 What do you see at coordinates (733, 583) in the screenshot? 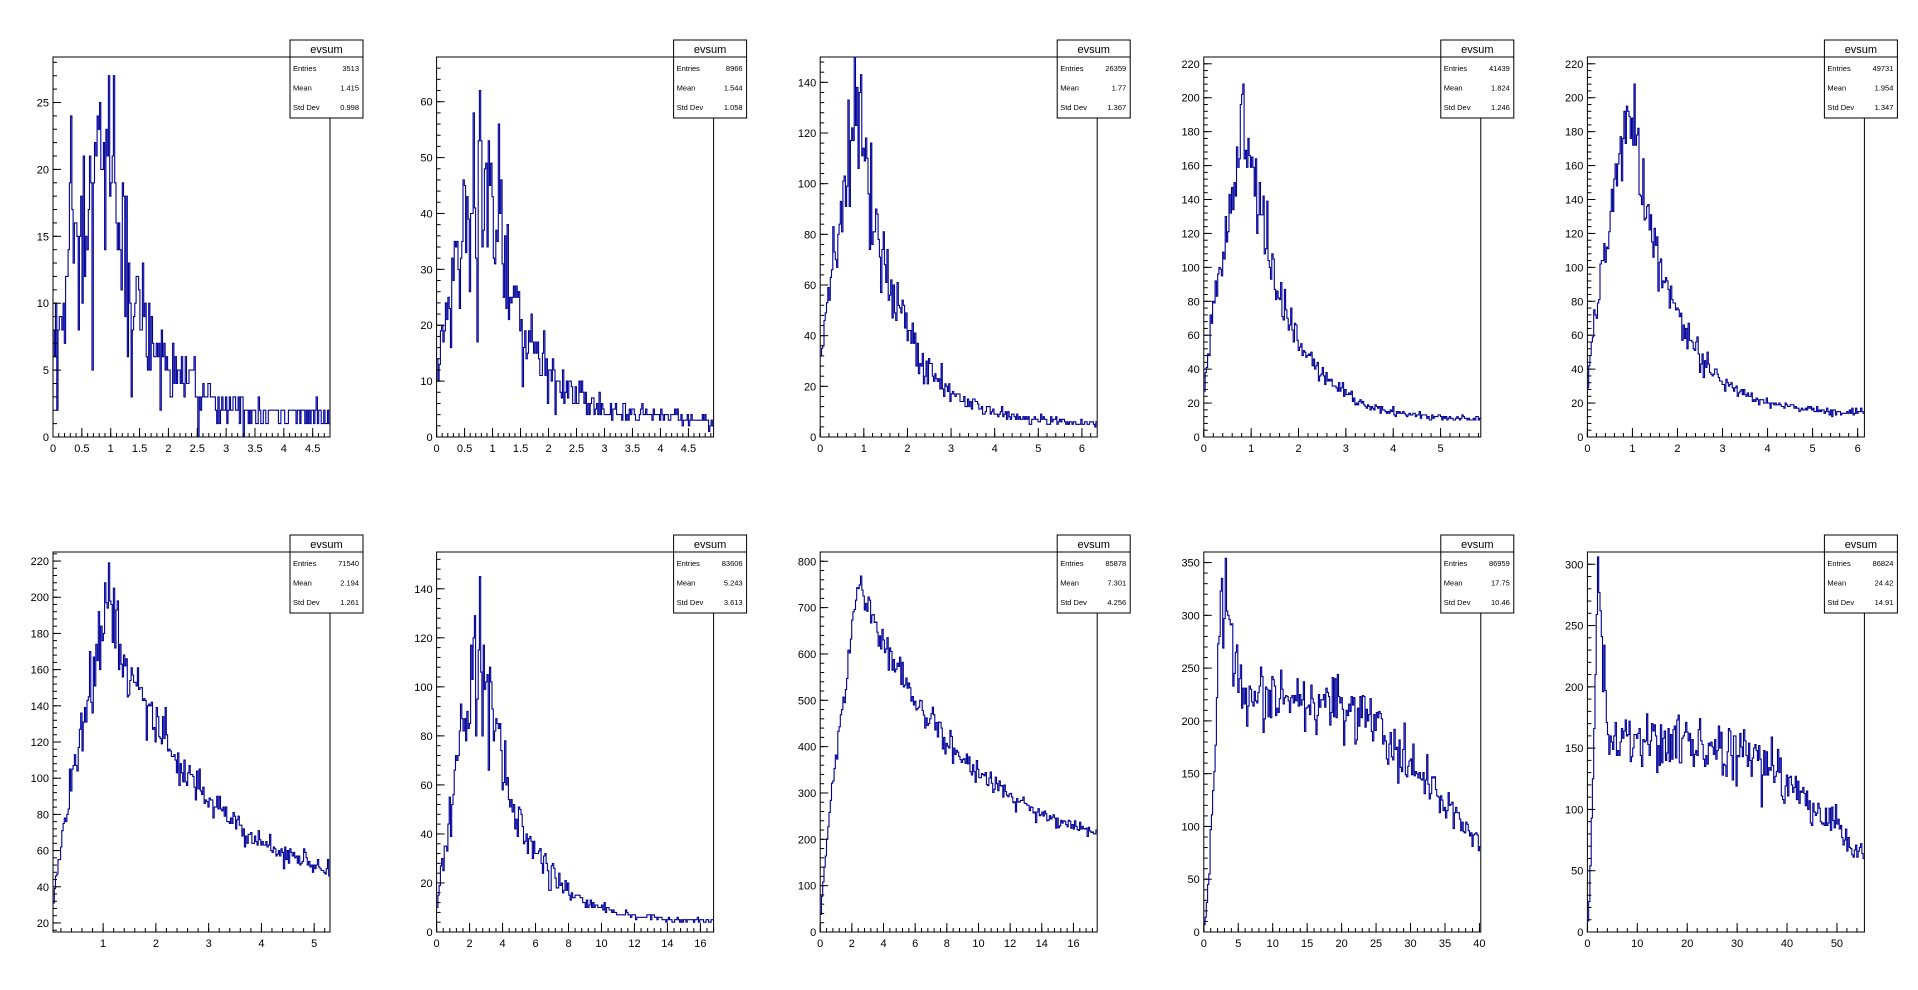
I see `stats-value: 5.243` at bounding box center [733, 583].